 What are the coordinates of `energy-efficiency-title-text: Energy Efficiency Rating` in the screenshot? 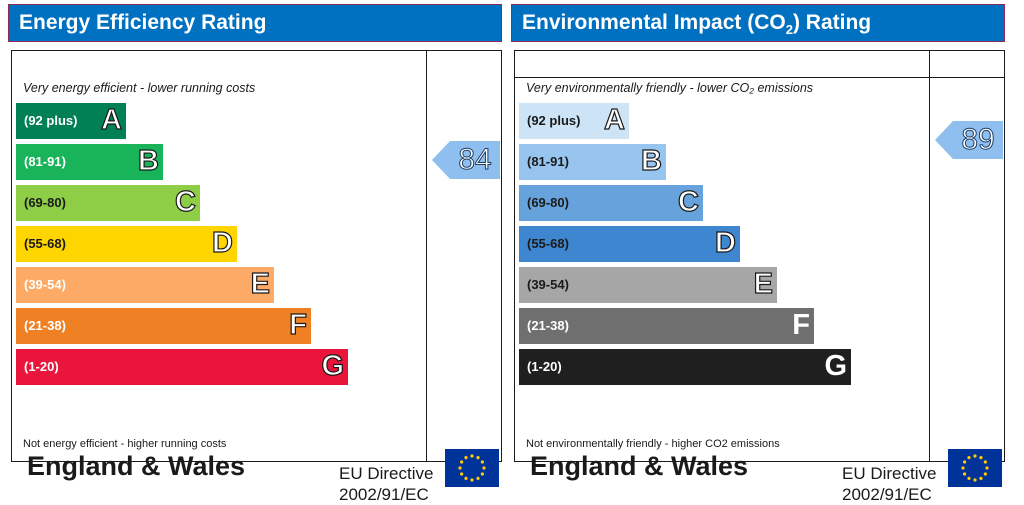 It's located at (143, 22).